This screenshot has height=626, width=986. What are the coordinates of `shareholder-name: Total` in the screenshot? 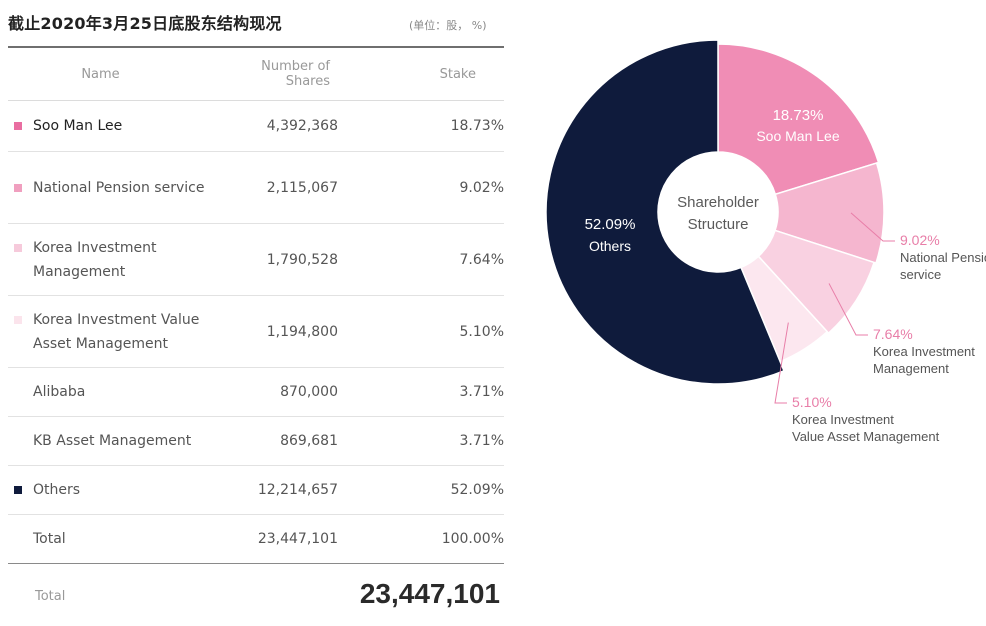 It's located at (49, 539).